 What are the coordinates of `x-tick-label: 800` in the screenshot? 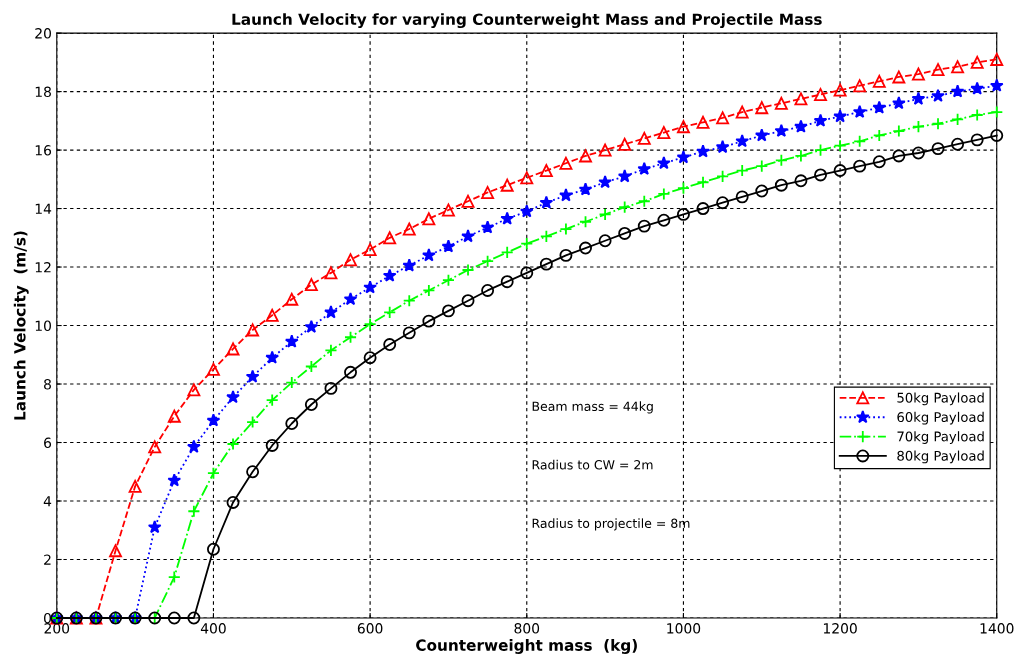 It's located at (527, 628).